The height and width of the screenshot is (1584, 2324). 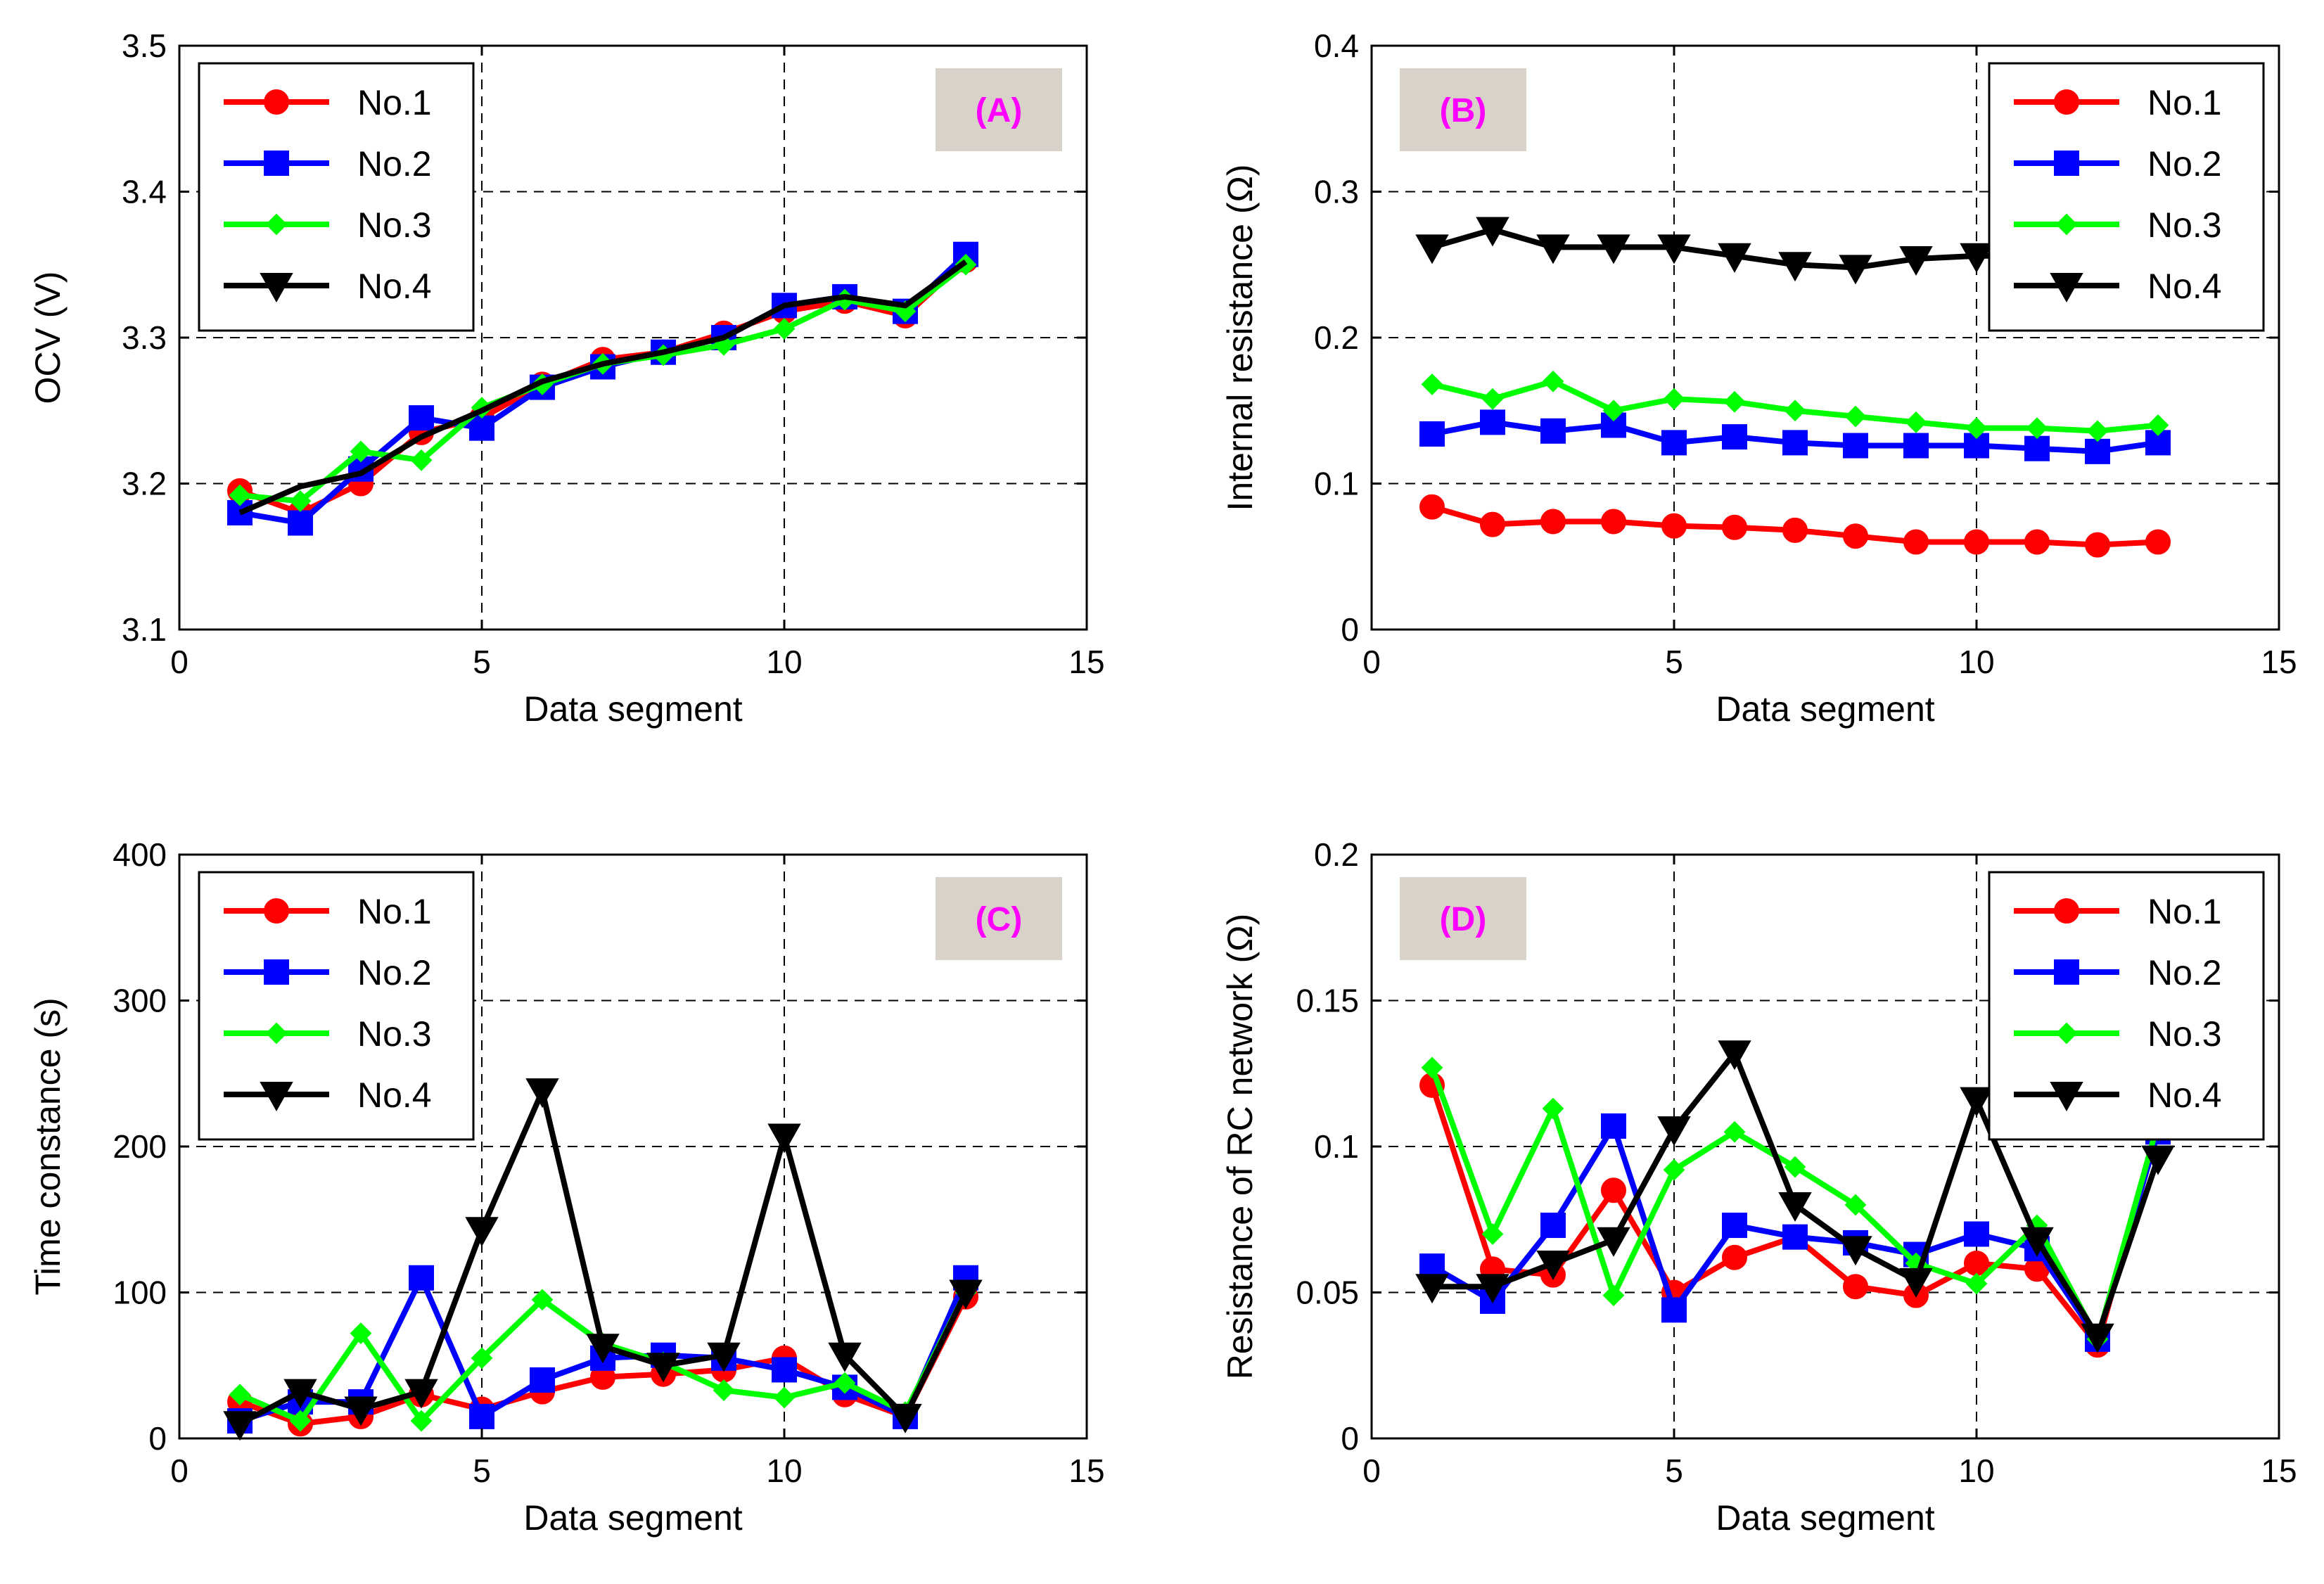 What do you see at coordinates (140, 855) in the screenshot?
I see `y-tick-label: 400` at bounding box center [140, 855].